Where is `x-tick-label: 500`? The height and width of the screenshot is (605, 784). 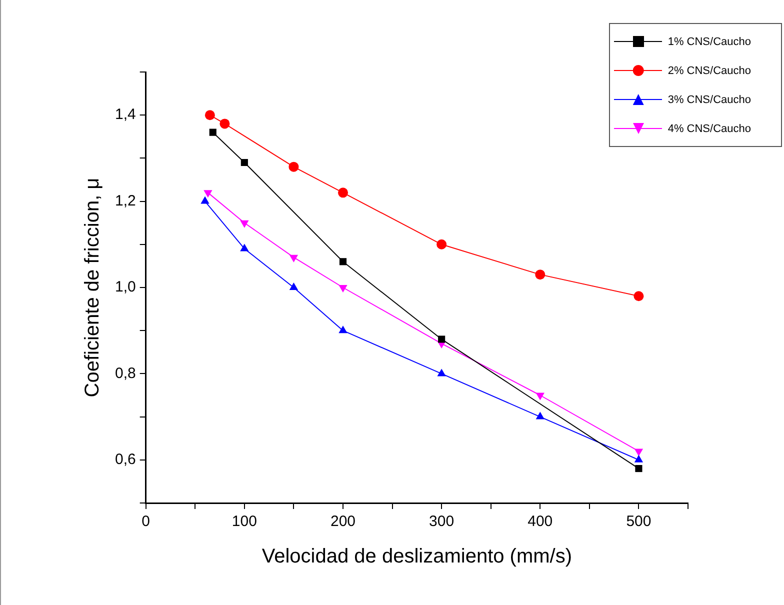
x-tick-label: 500 is located at coordinates (639, 521).